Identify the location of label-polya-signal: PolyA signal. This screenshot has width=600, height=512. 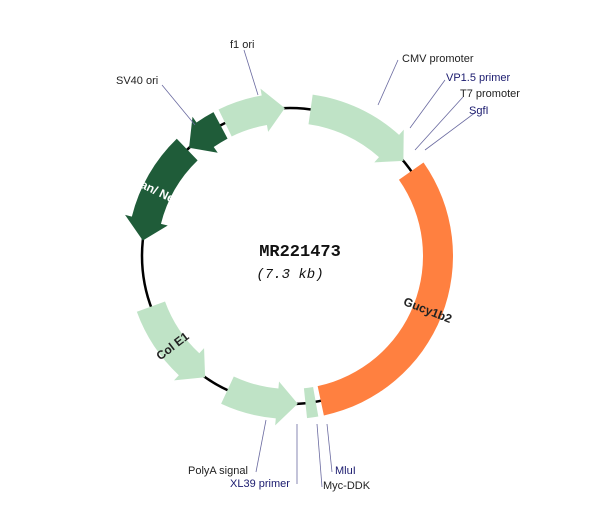
(218, 471).